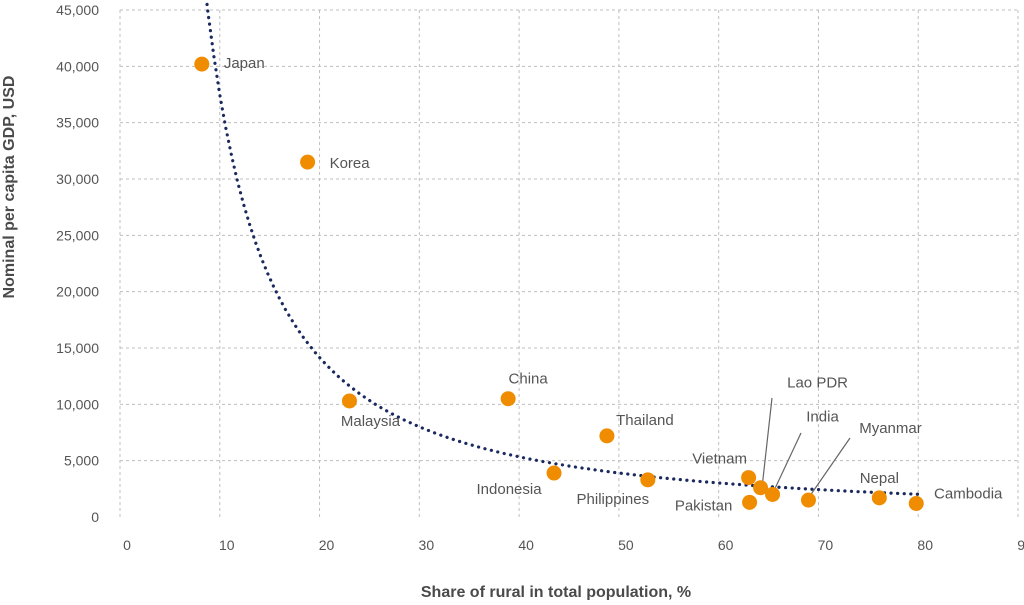 The width and height of the screenshot is (1024, 605). I want to click on point-label: Korea, so click(350, 163).